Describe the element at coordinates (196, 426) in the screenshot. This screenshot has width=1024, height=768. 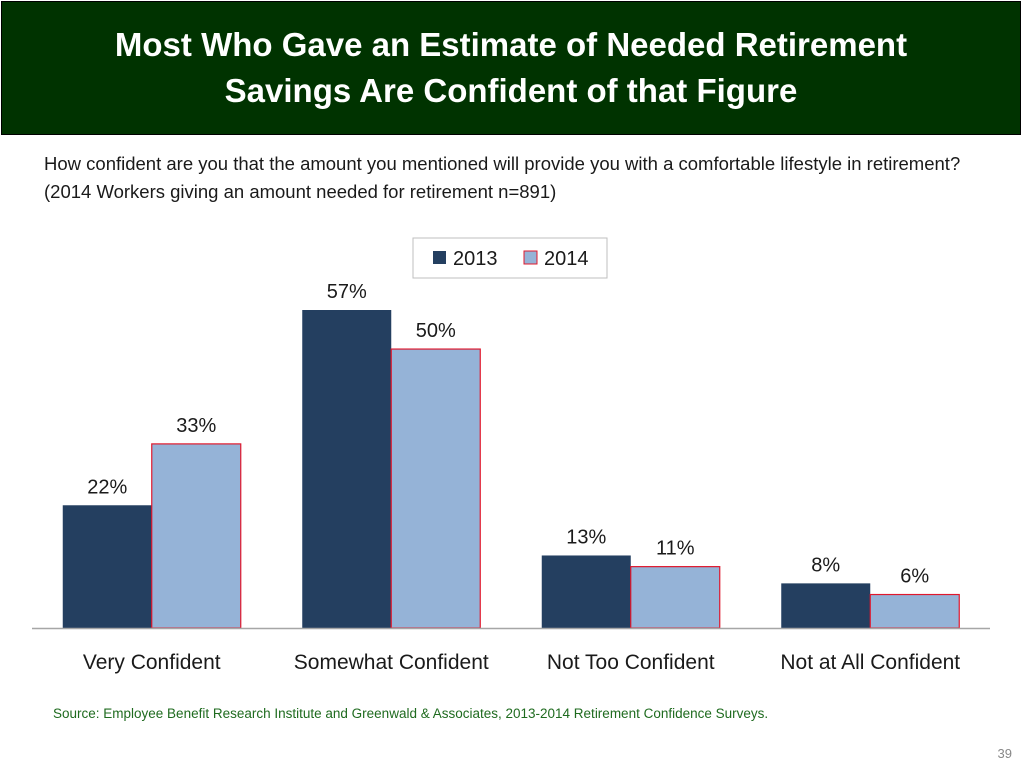
I see `data-label-2014-very-confident: 33%` at that location.